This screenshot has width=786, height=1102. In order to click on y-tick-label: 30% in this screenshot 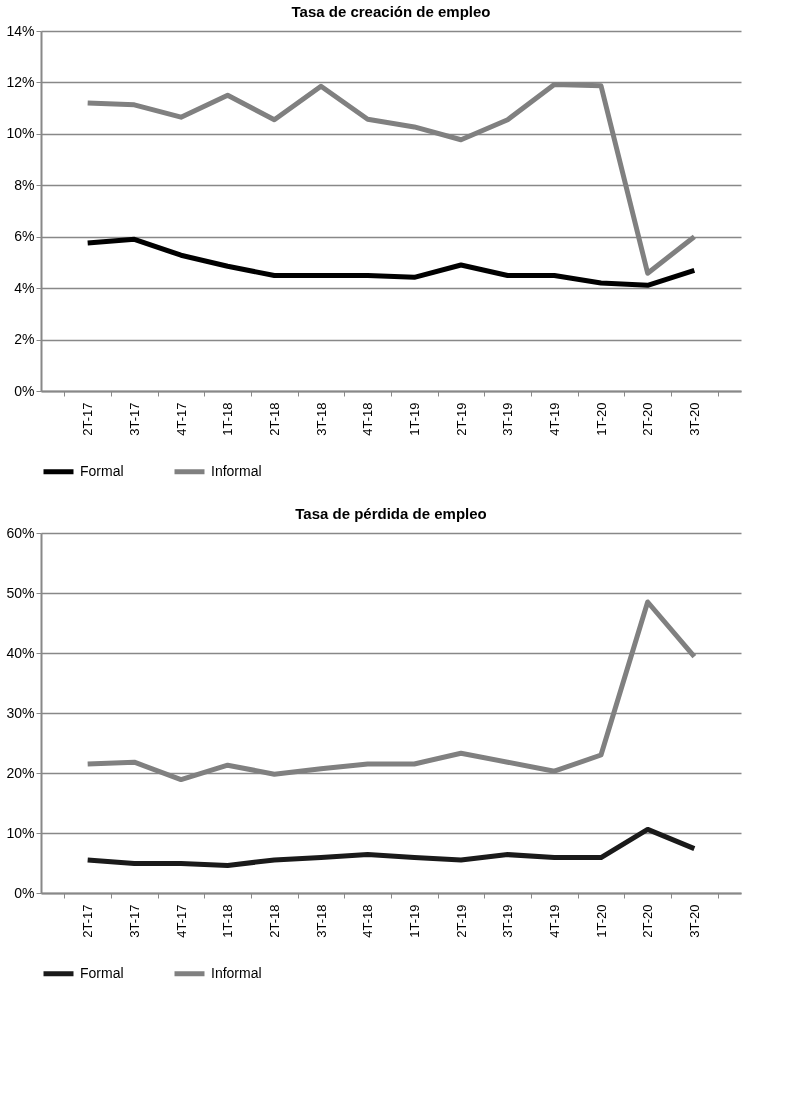, I will do `click(20, 712)`.